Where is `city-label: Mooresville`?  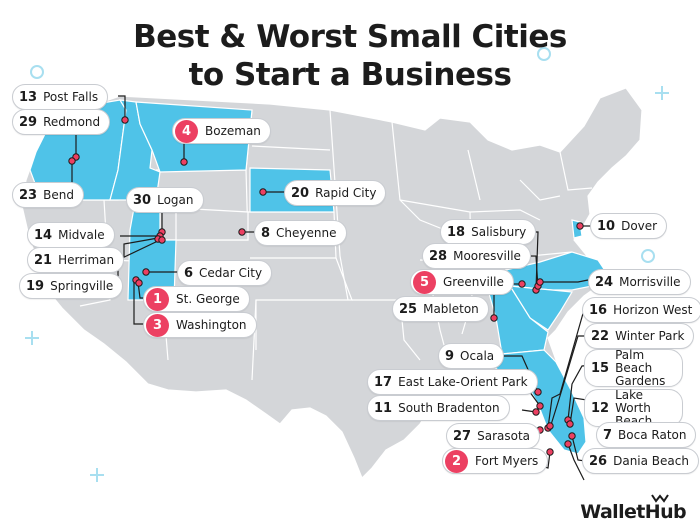 city-label: Mooresville is located at coordinates (487, 256).